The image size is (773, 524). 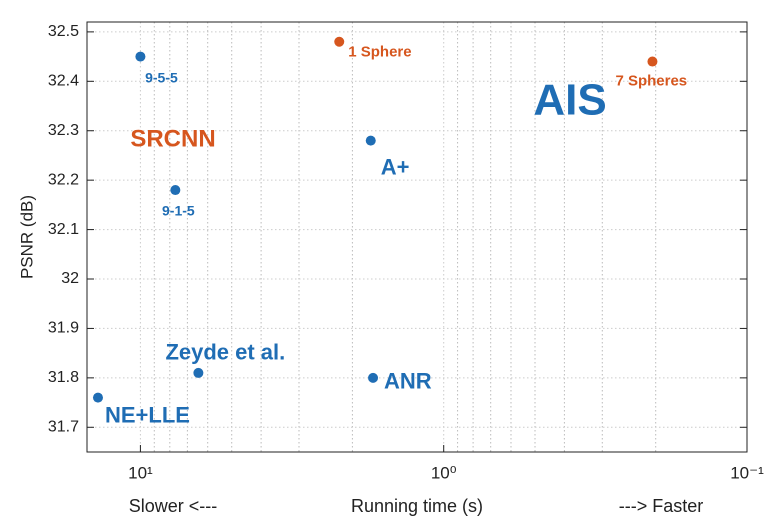 What do you see at coordinates (63, 81) in the screenshot?
I see `y-tick-label: 32.4` at bounding box center [63, 81].